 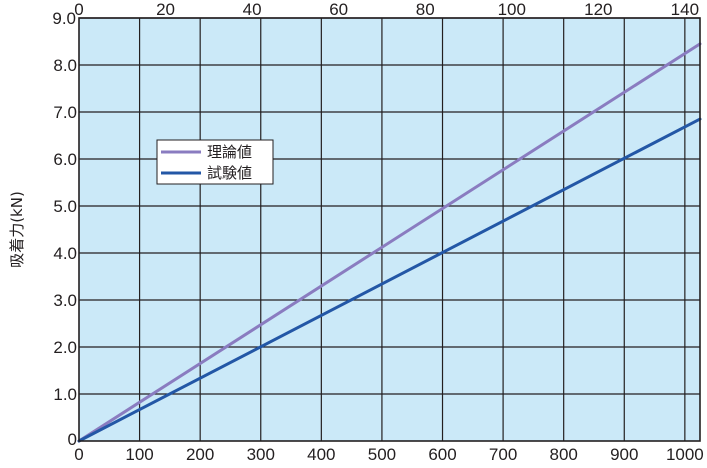 I want to click on x-tick-label: 600, so click(x=442, y=454).